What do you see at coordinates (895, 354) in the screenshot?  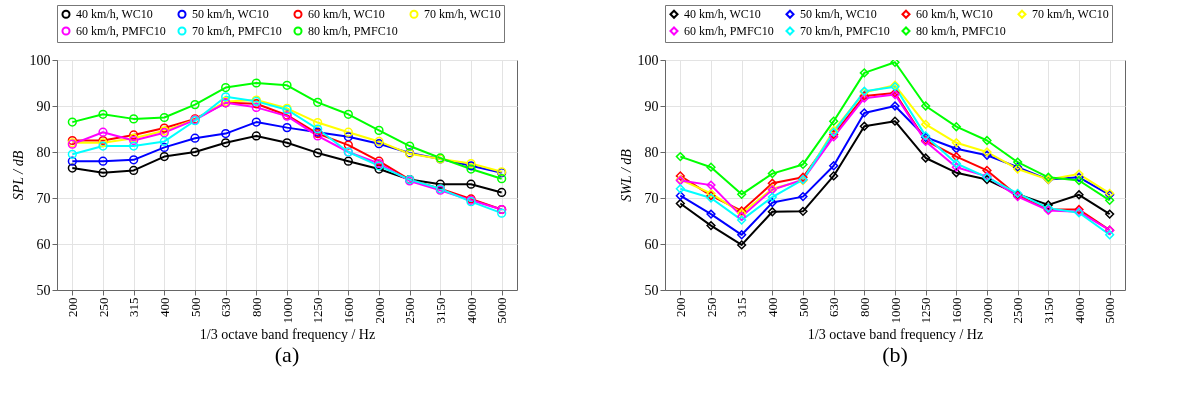 I see `text: (b)` at bounding box center [895, 354].